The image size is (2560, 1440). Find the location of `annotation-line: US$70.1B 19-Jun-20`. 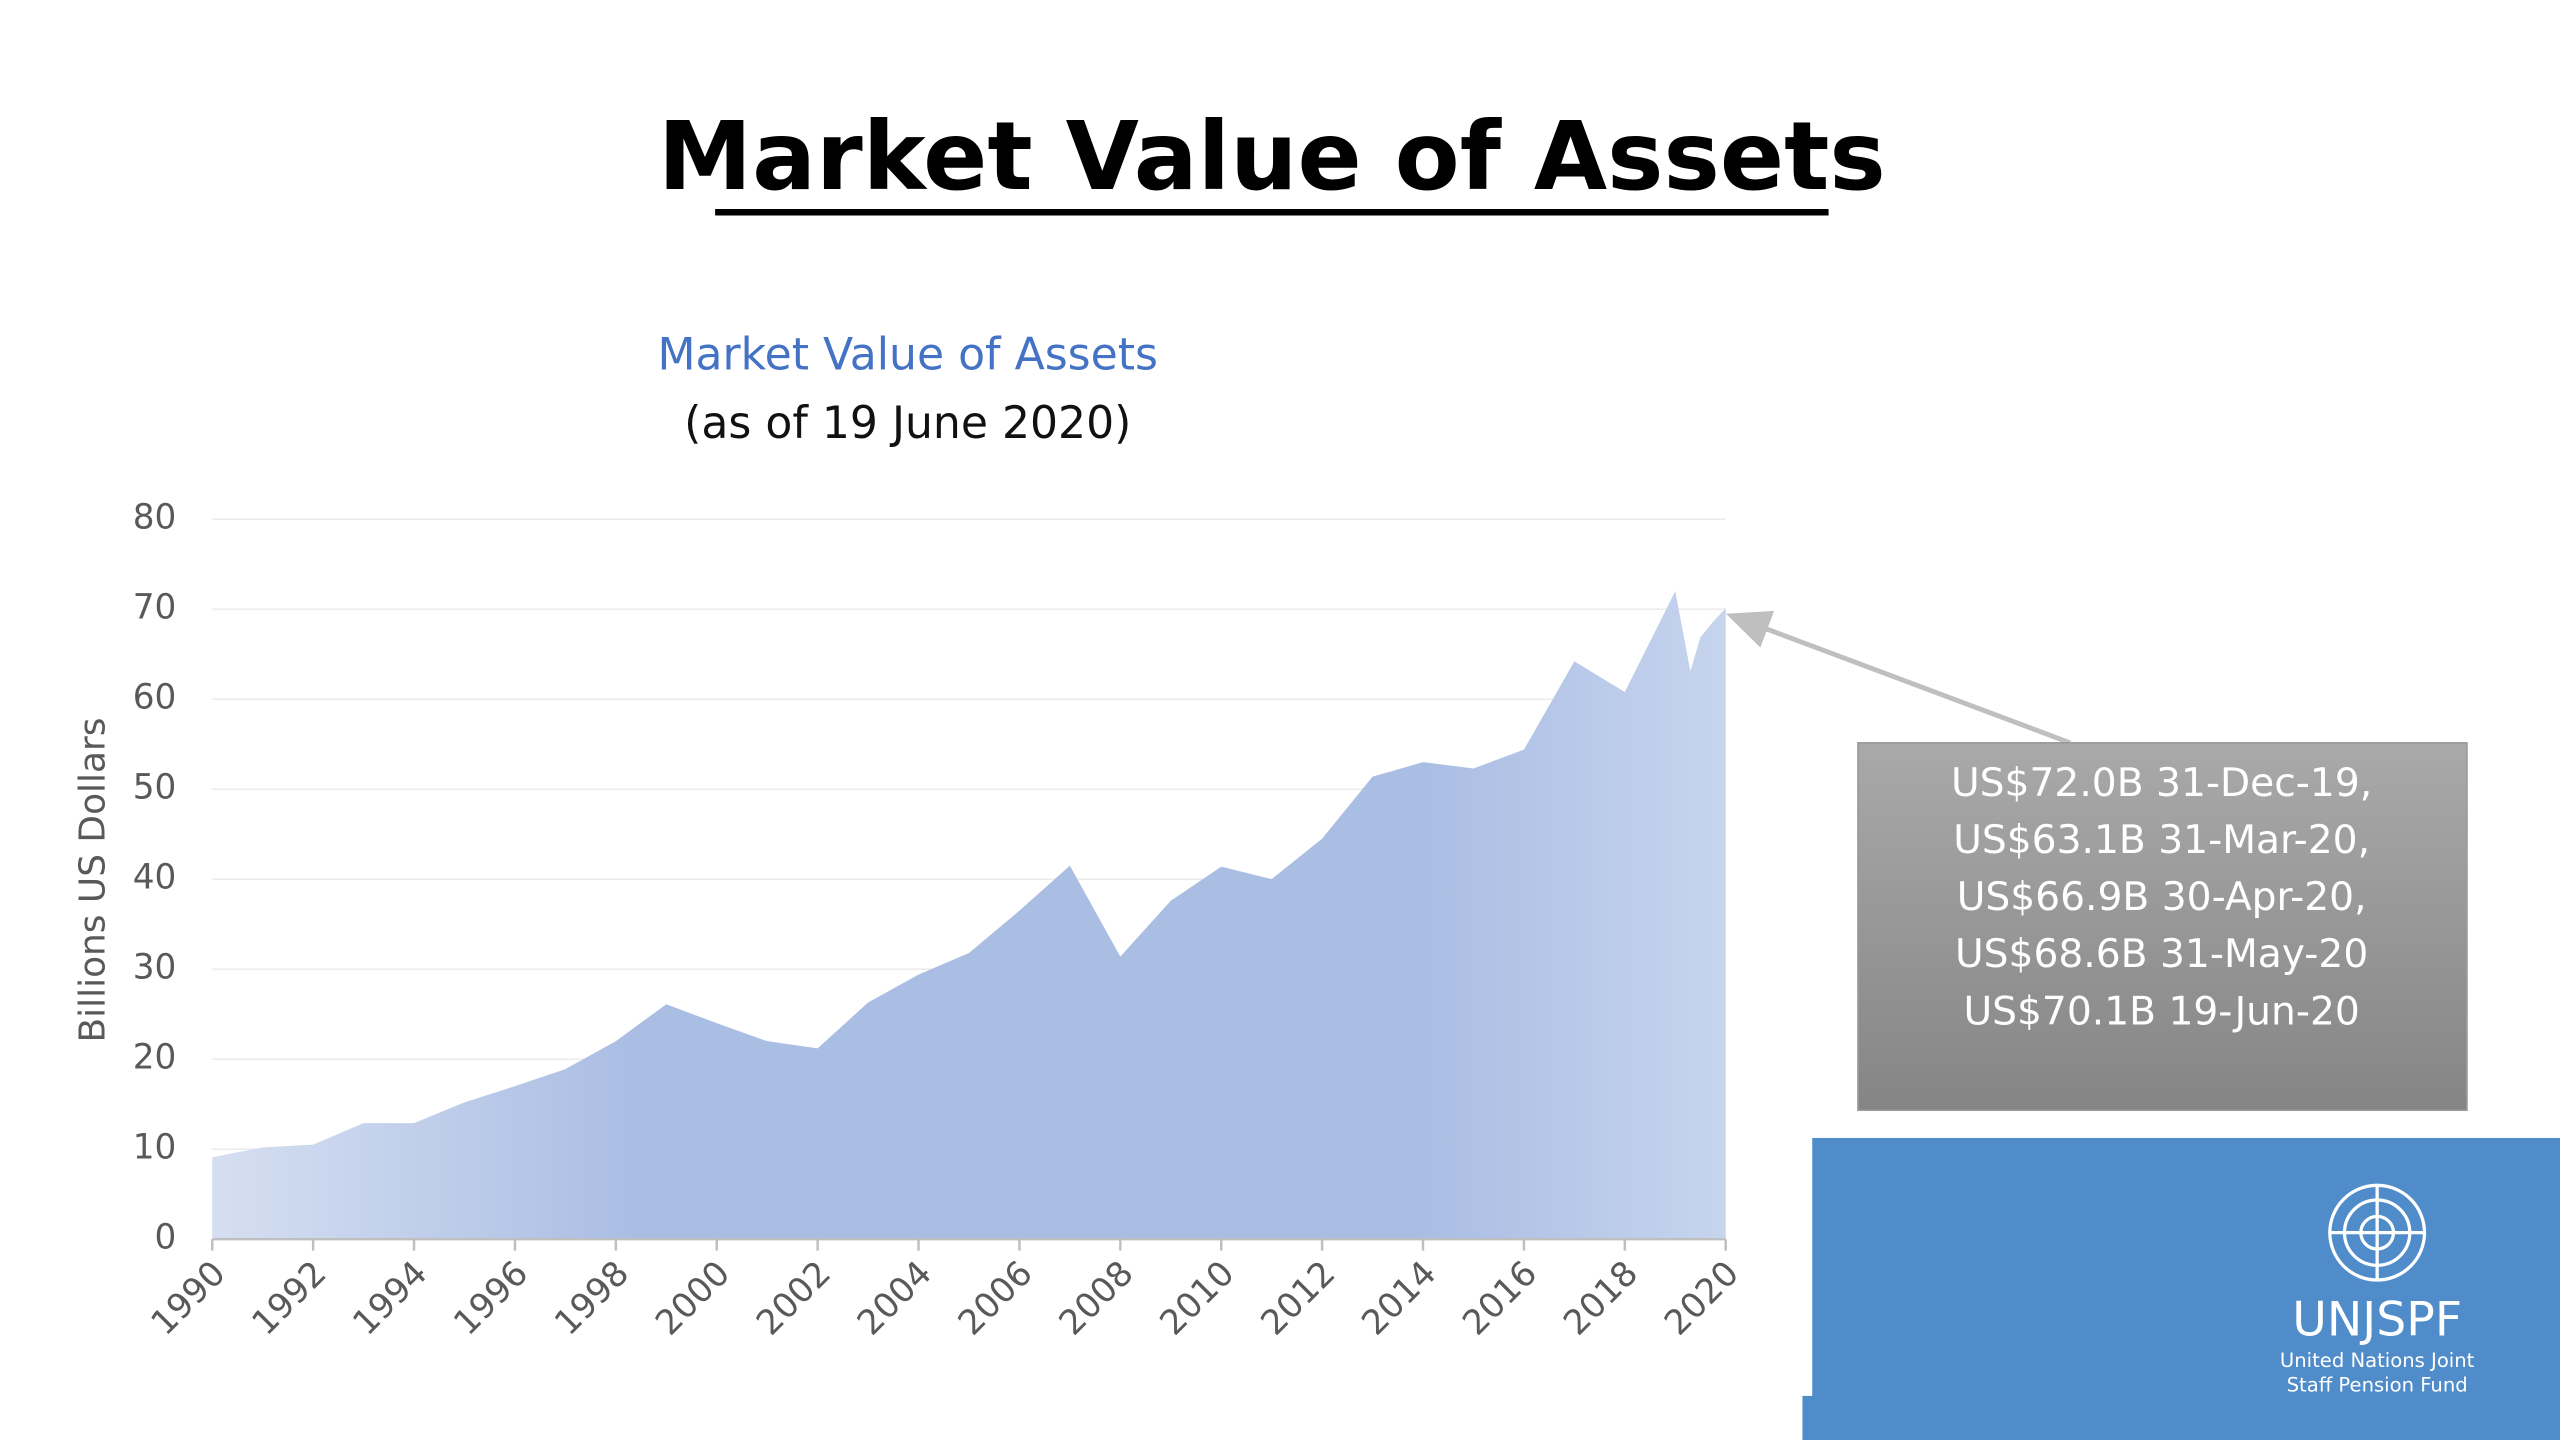

annotation-line: US$70.1B 19-Jun-20 is located at coordinates (2161, 1011).